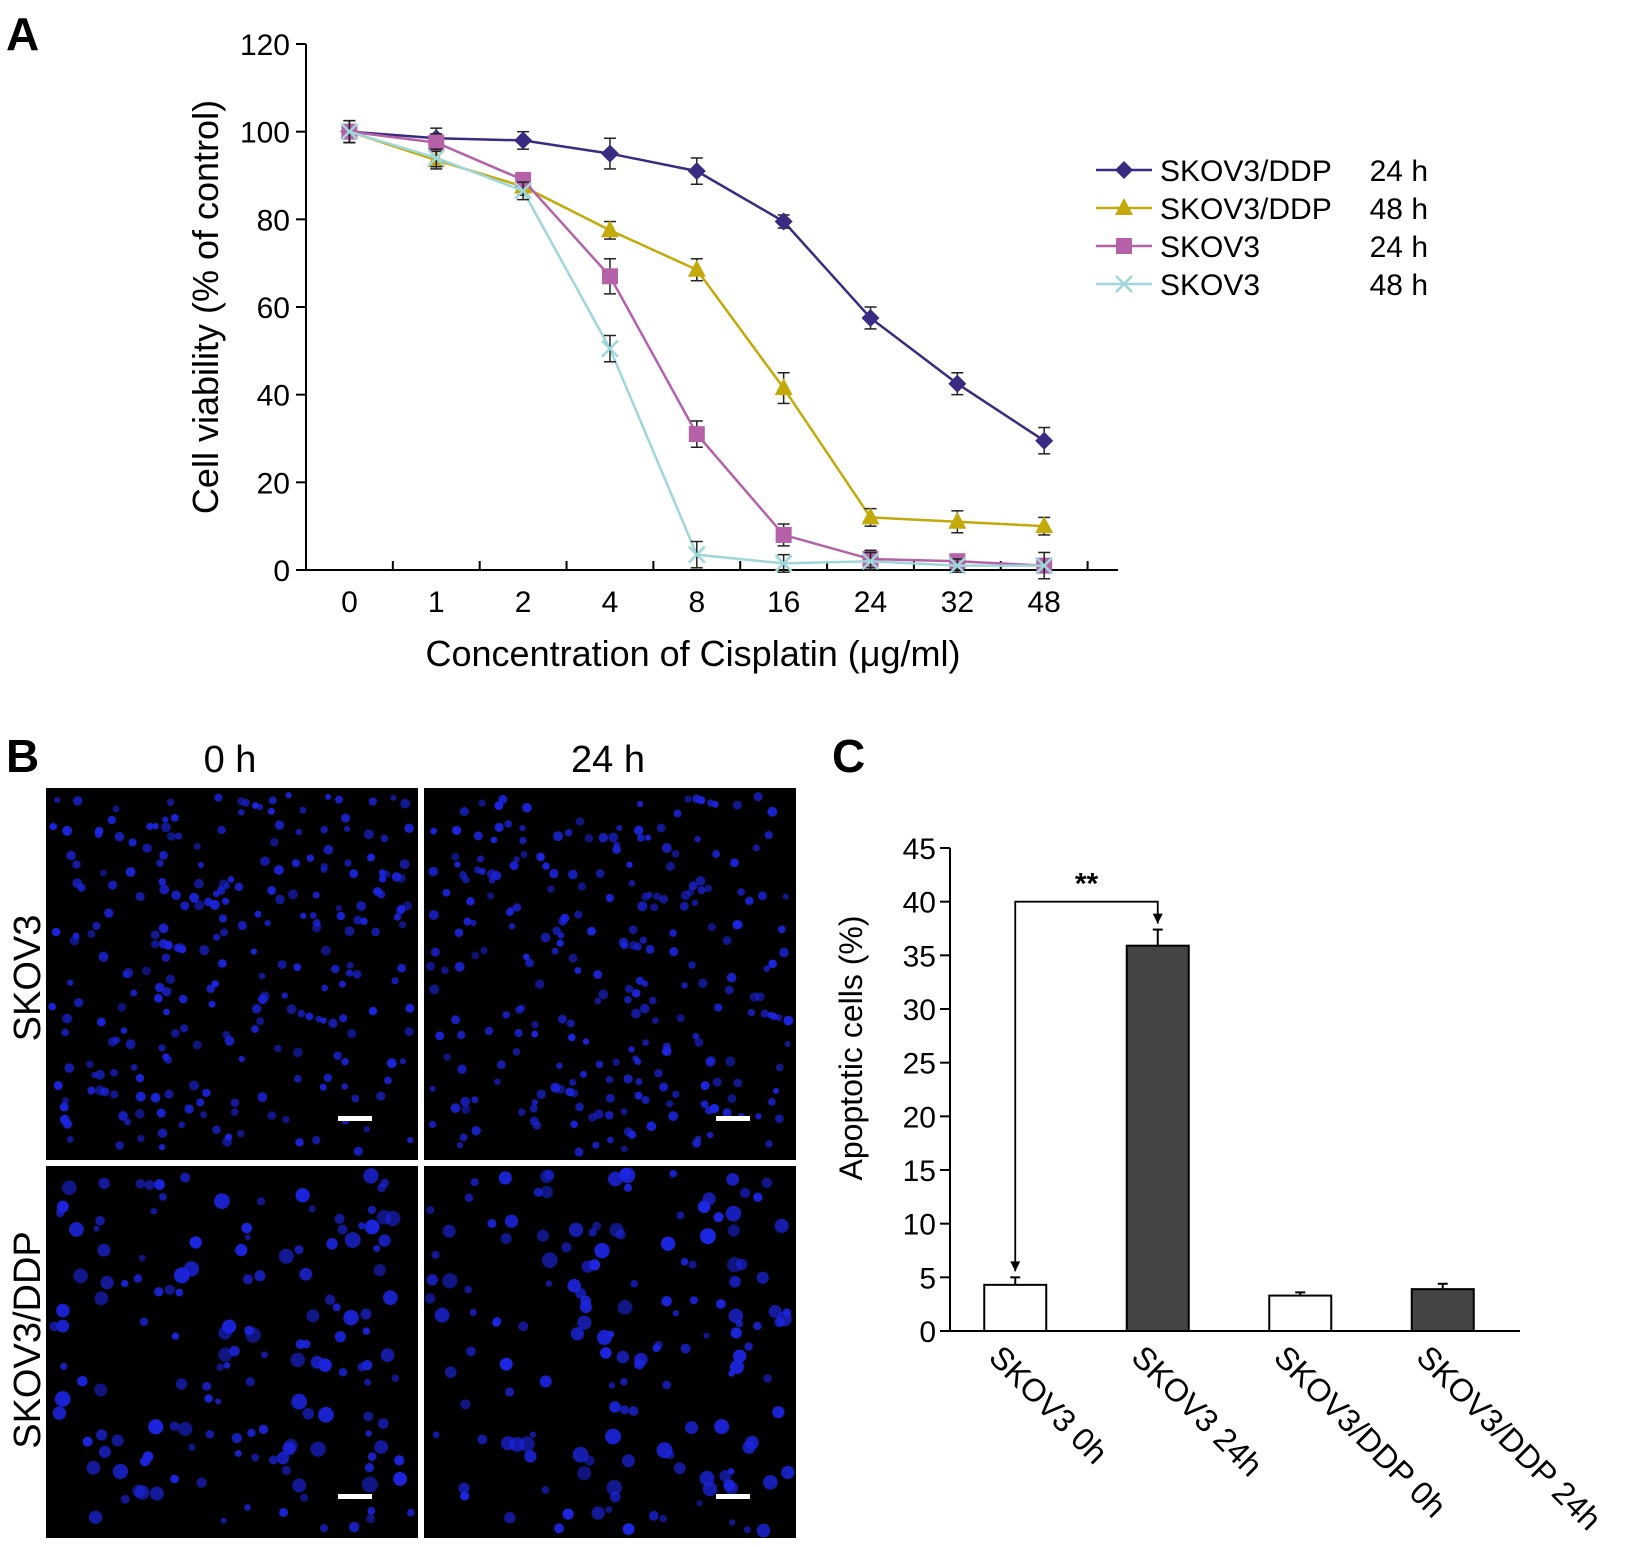 The image size is (1642, 1547). I want to click on chart-a-x-tick-label: 48, so click(1043, 602).